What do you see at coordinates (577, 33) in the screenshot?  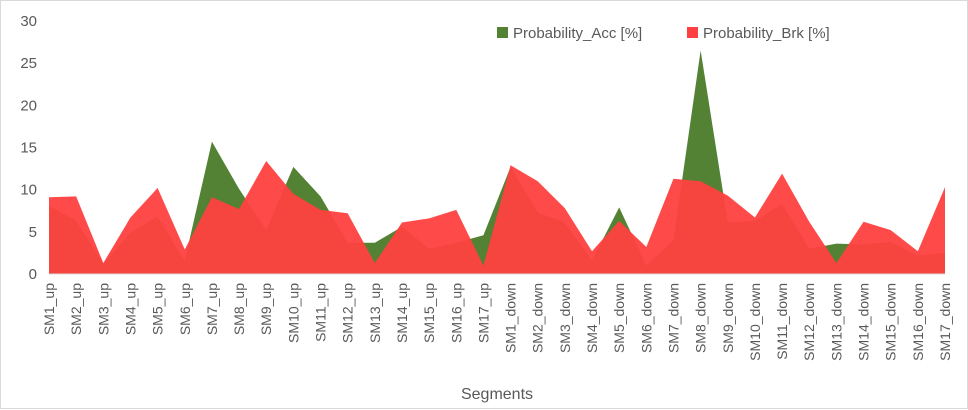 I see `legend-label-acc: Probability_Acc [%]` at bounding box center [577, 33].